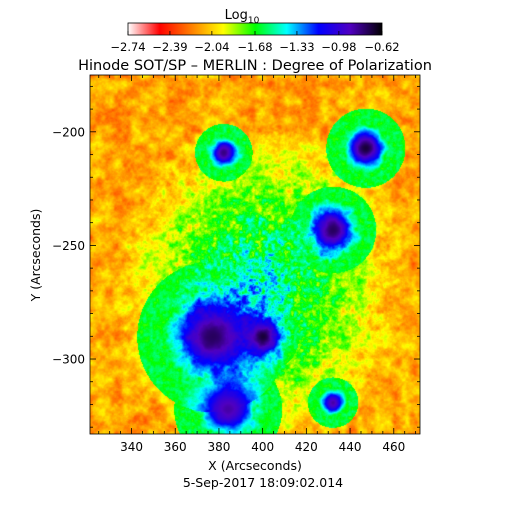  I want to click on colorbar-title: Log10, so click(242, 17).